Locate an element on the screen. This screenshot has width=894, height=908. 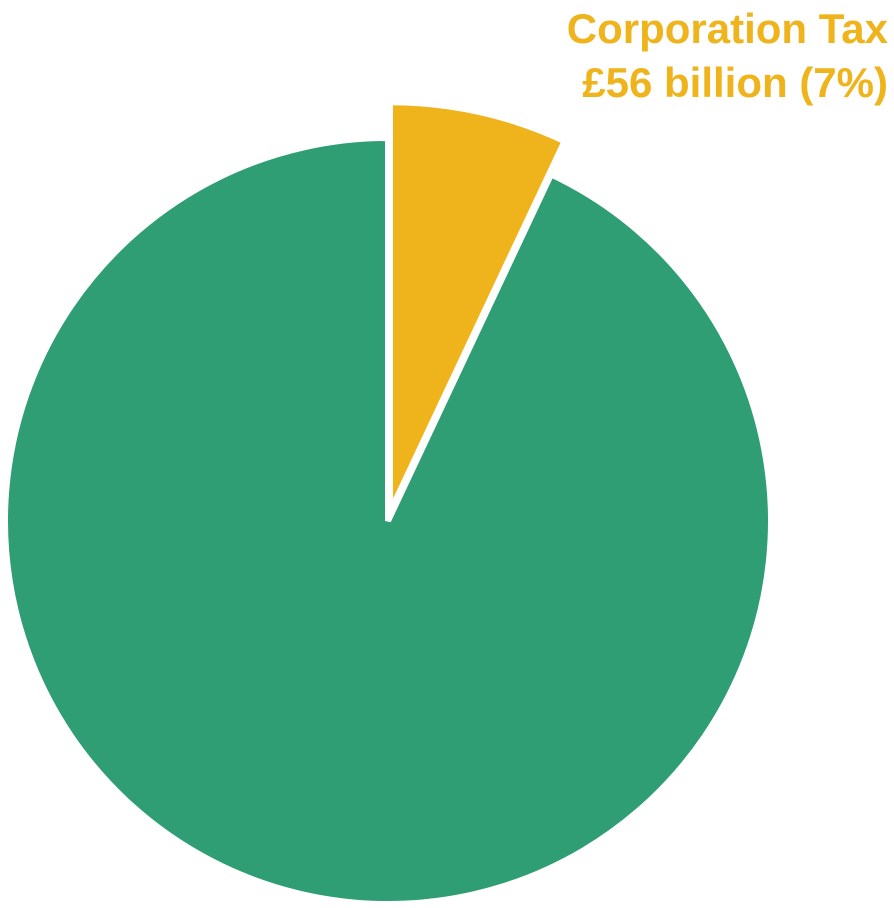
corporation-tax-annotation: Corporation Tax £56 billion (7%) is located at coordinates (727, 56).